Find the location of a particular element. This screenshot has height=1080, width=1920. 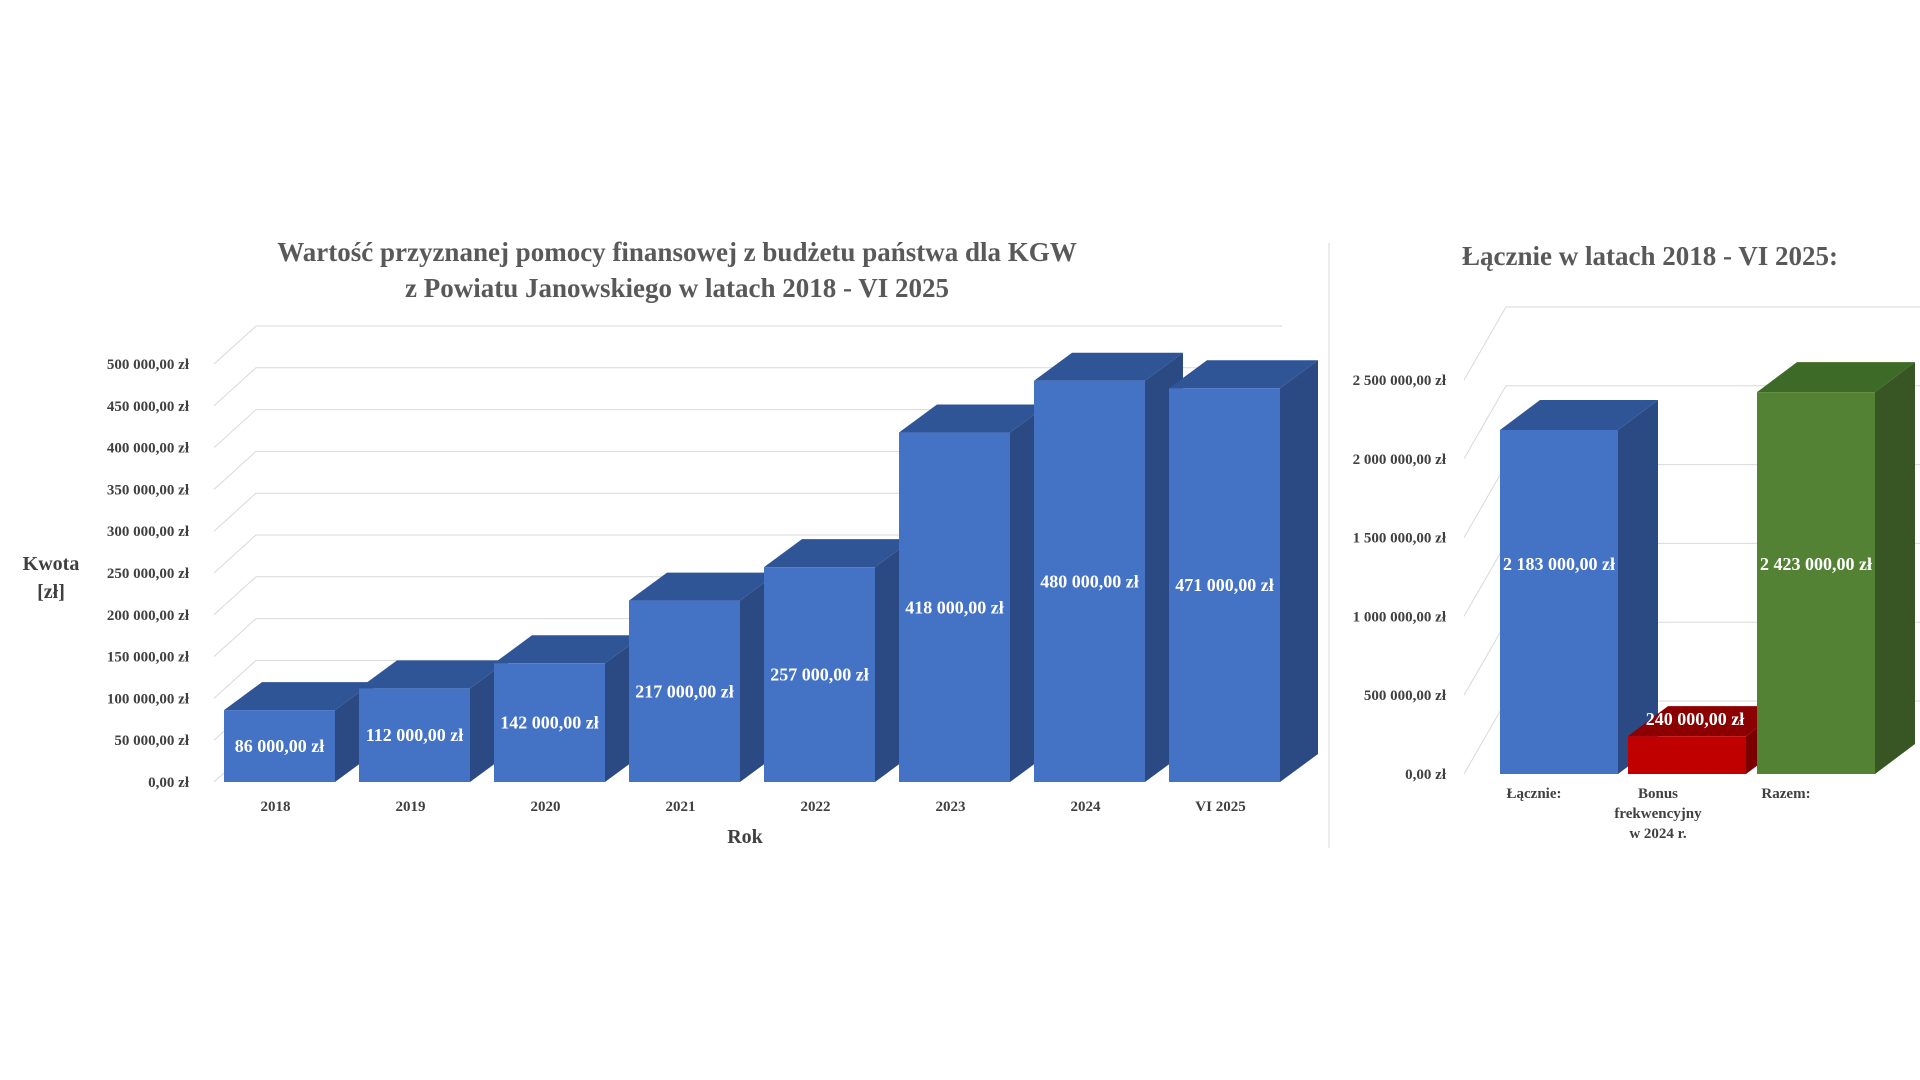

data-label: 257 000,00 zł is located at coordinates (819, 675).